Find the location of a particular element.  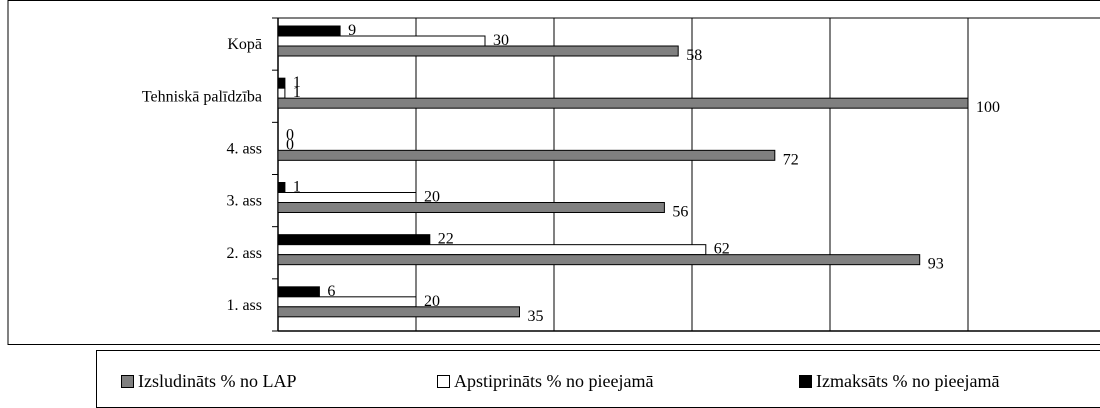

data-label: 22 is located at coordinates (446, 239).